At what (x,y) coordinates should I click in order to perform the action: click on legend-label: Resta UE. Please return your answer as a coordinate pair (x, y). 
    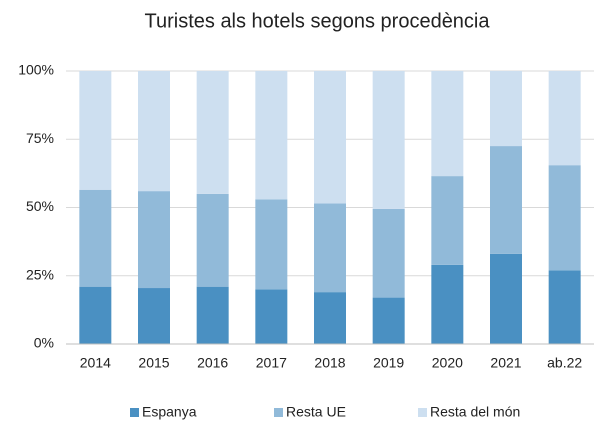
    Looking at the image, I should click on (316, 412).